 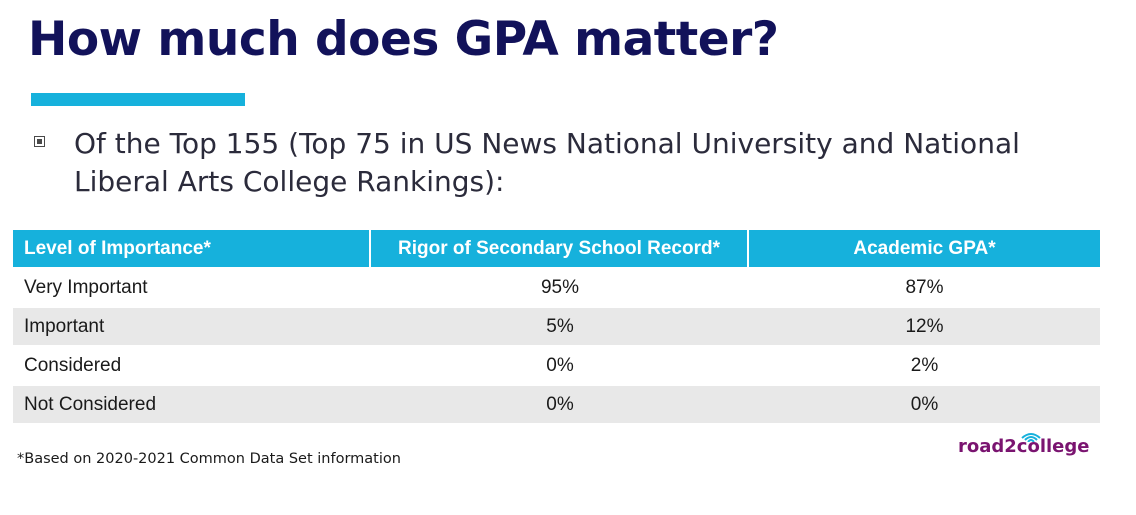 What do you see at coordinates (1031, 437) in the screenshot?
I see `wifi-signal-icon` at bounding box center [1031, 437].